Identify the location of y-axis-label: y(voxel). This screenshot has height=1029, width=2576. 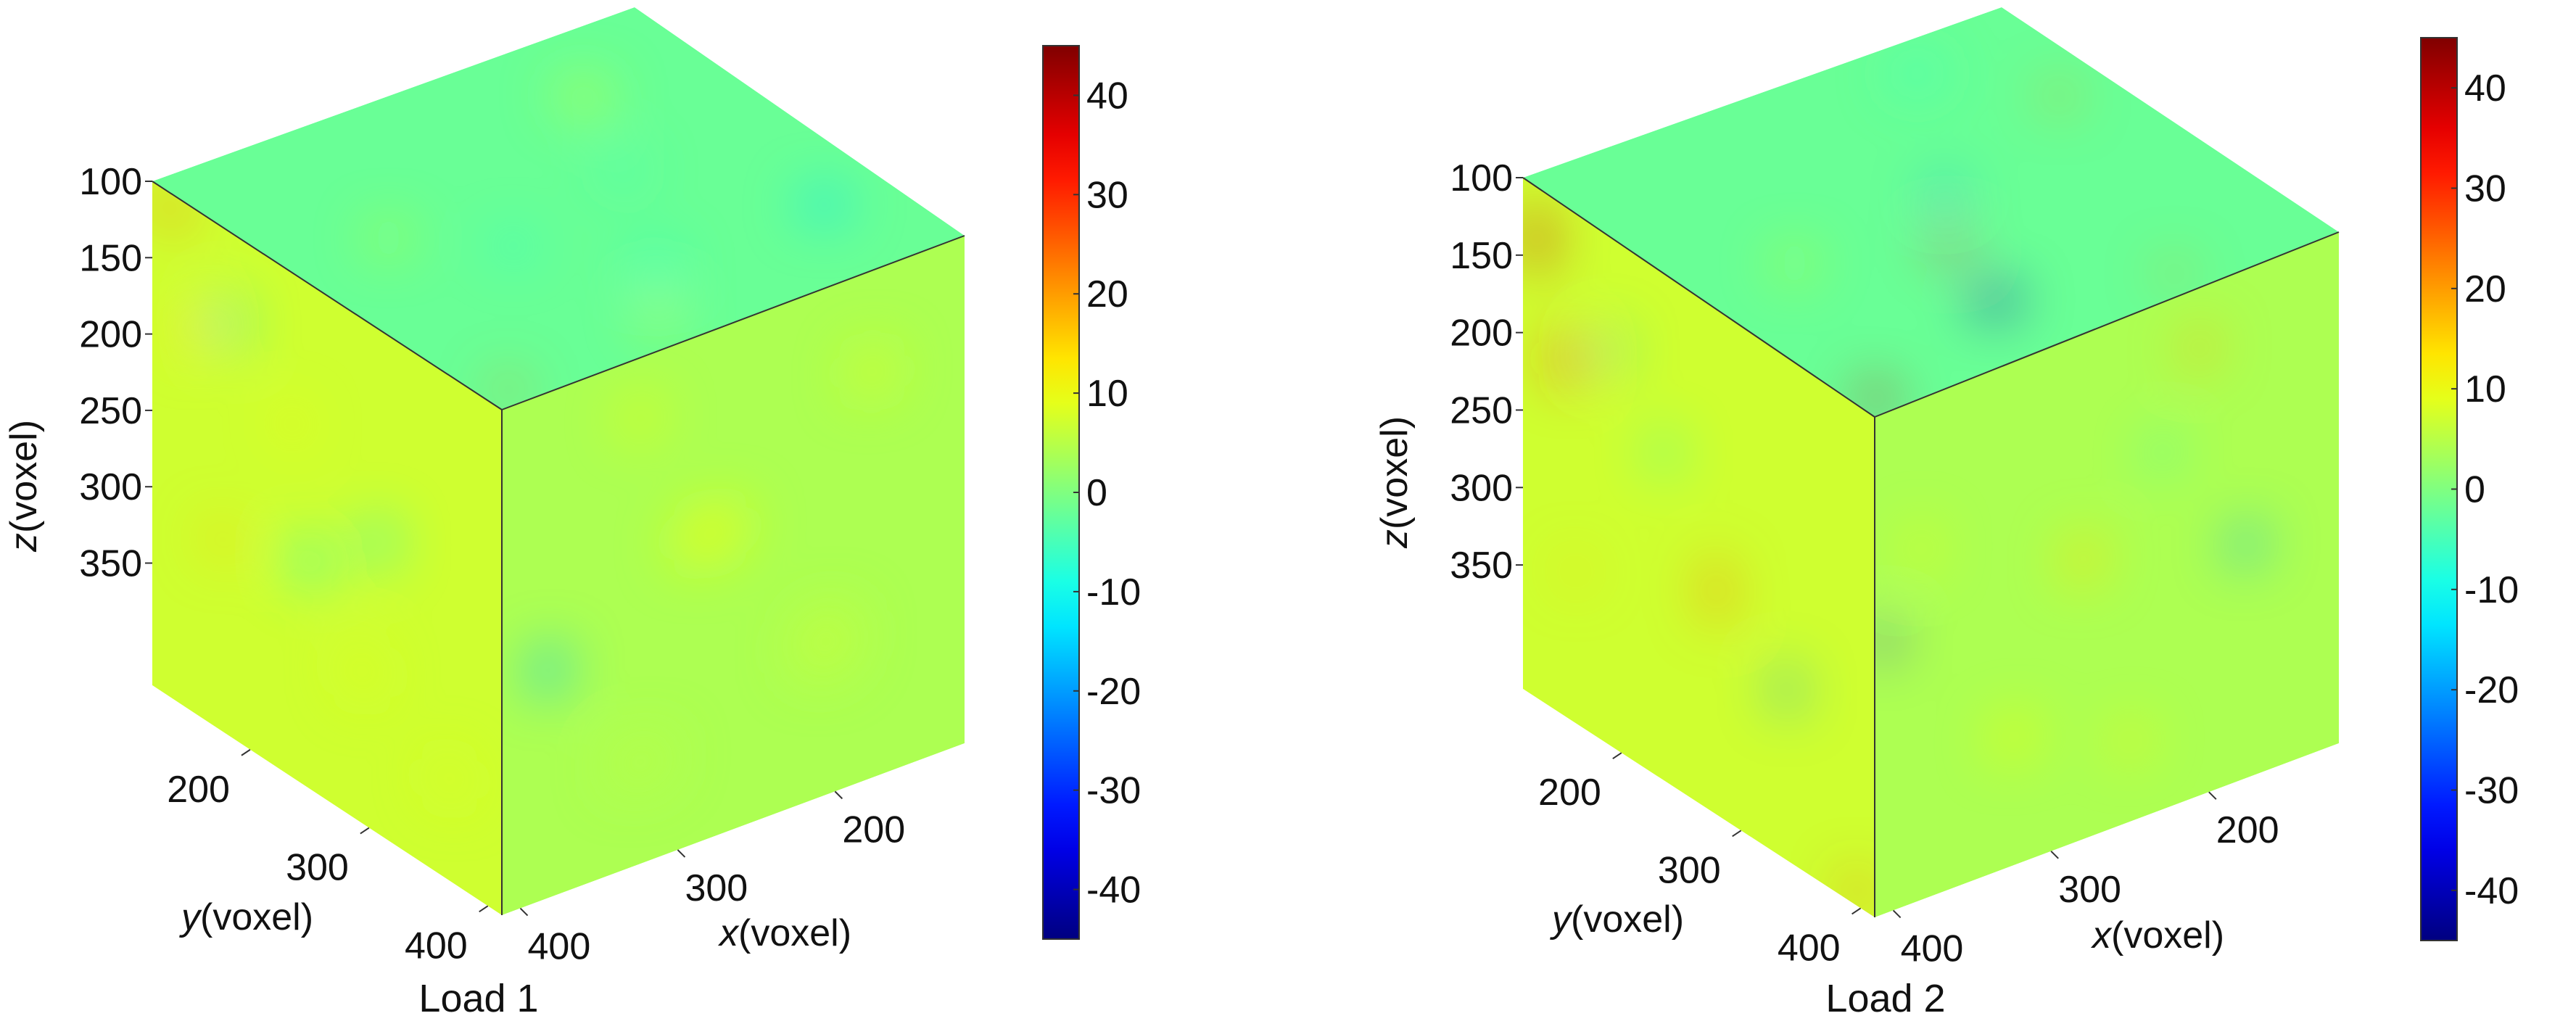
(1617, 919).